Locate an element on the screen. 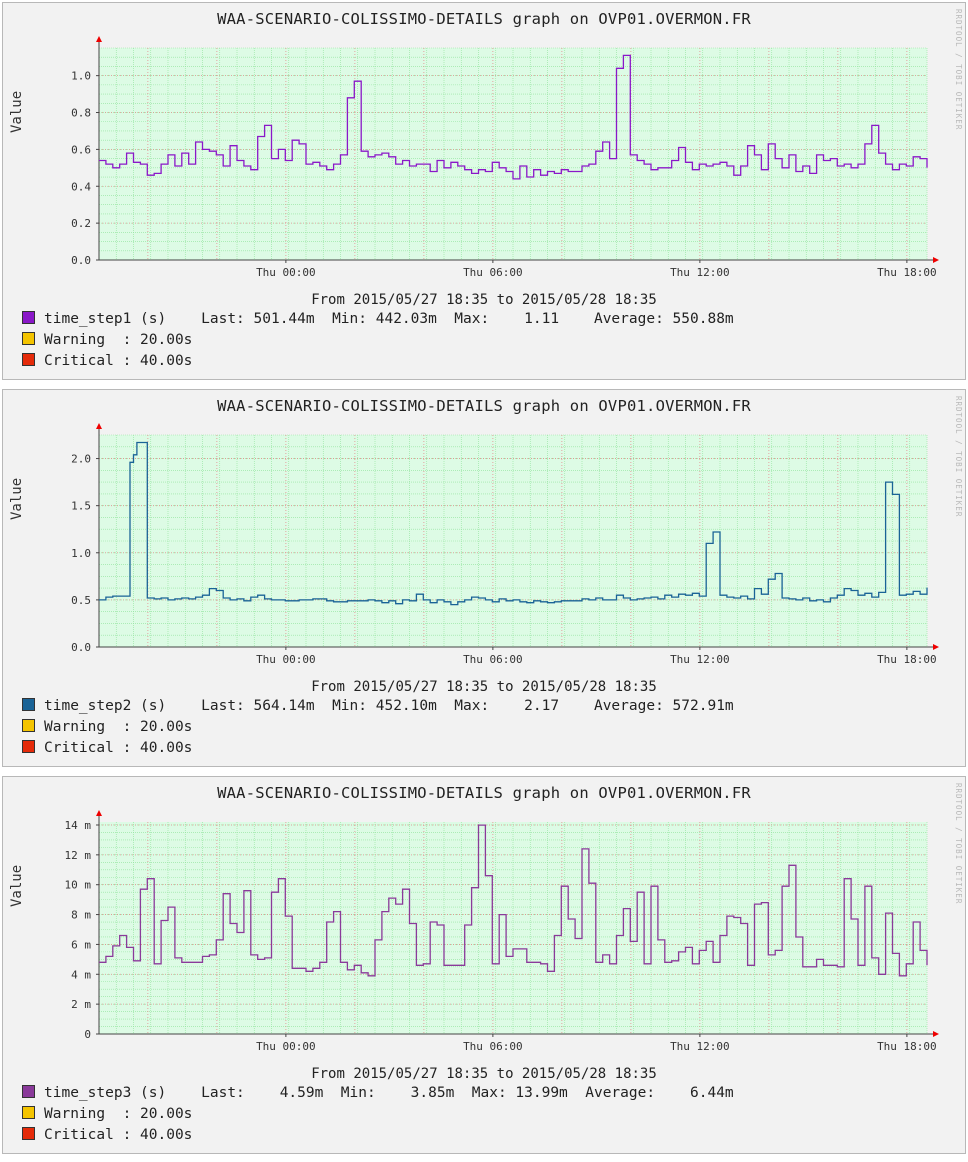 The height and width of the screenshot is (1162, 968). y-tick-label: 2.0 is located at coordinates (81, 459).